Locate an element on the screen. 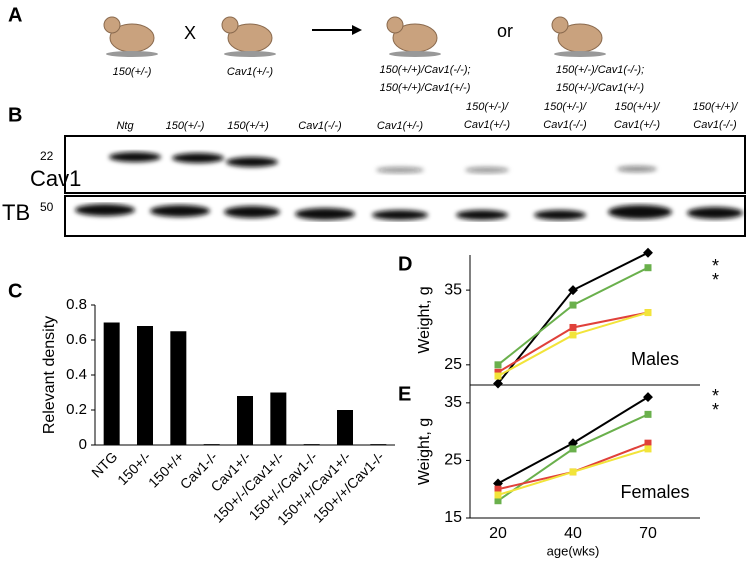 Image resolution: width=750 pixels, height=567 pixels. y-tick-label: 0.6 is located at coordinates (76, 339).